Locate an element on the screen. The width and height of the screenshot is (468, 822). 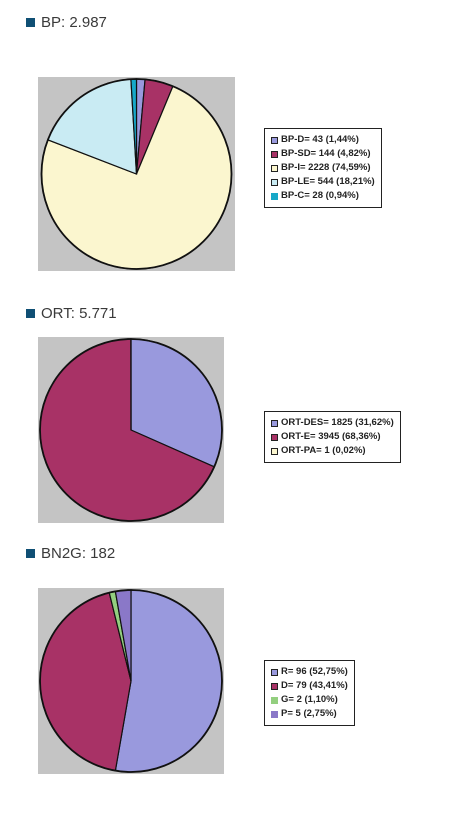
legend-label: BP-LE= 544 (18,21%) is located at coordinates (328, 181).